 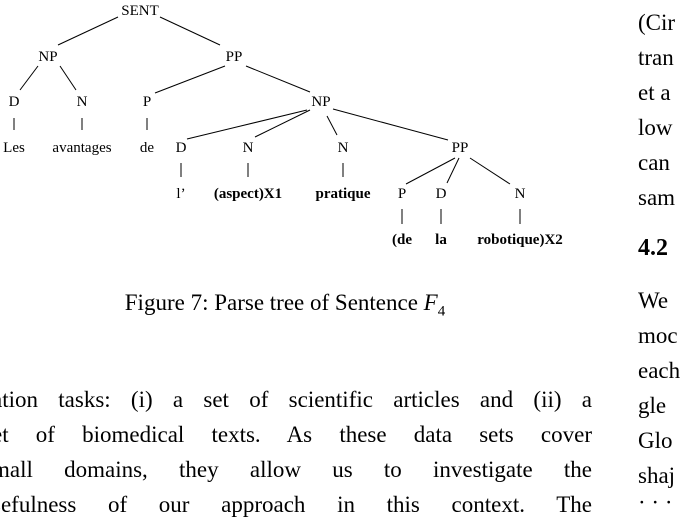 What do you see at coordinates (441, 240) in the screenshot?
I see `tree-word-la: la` at bounding box center [441, 240].